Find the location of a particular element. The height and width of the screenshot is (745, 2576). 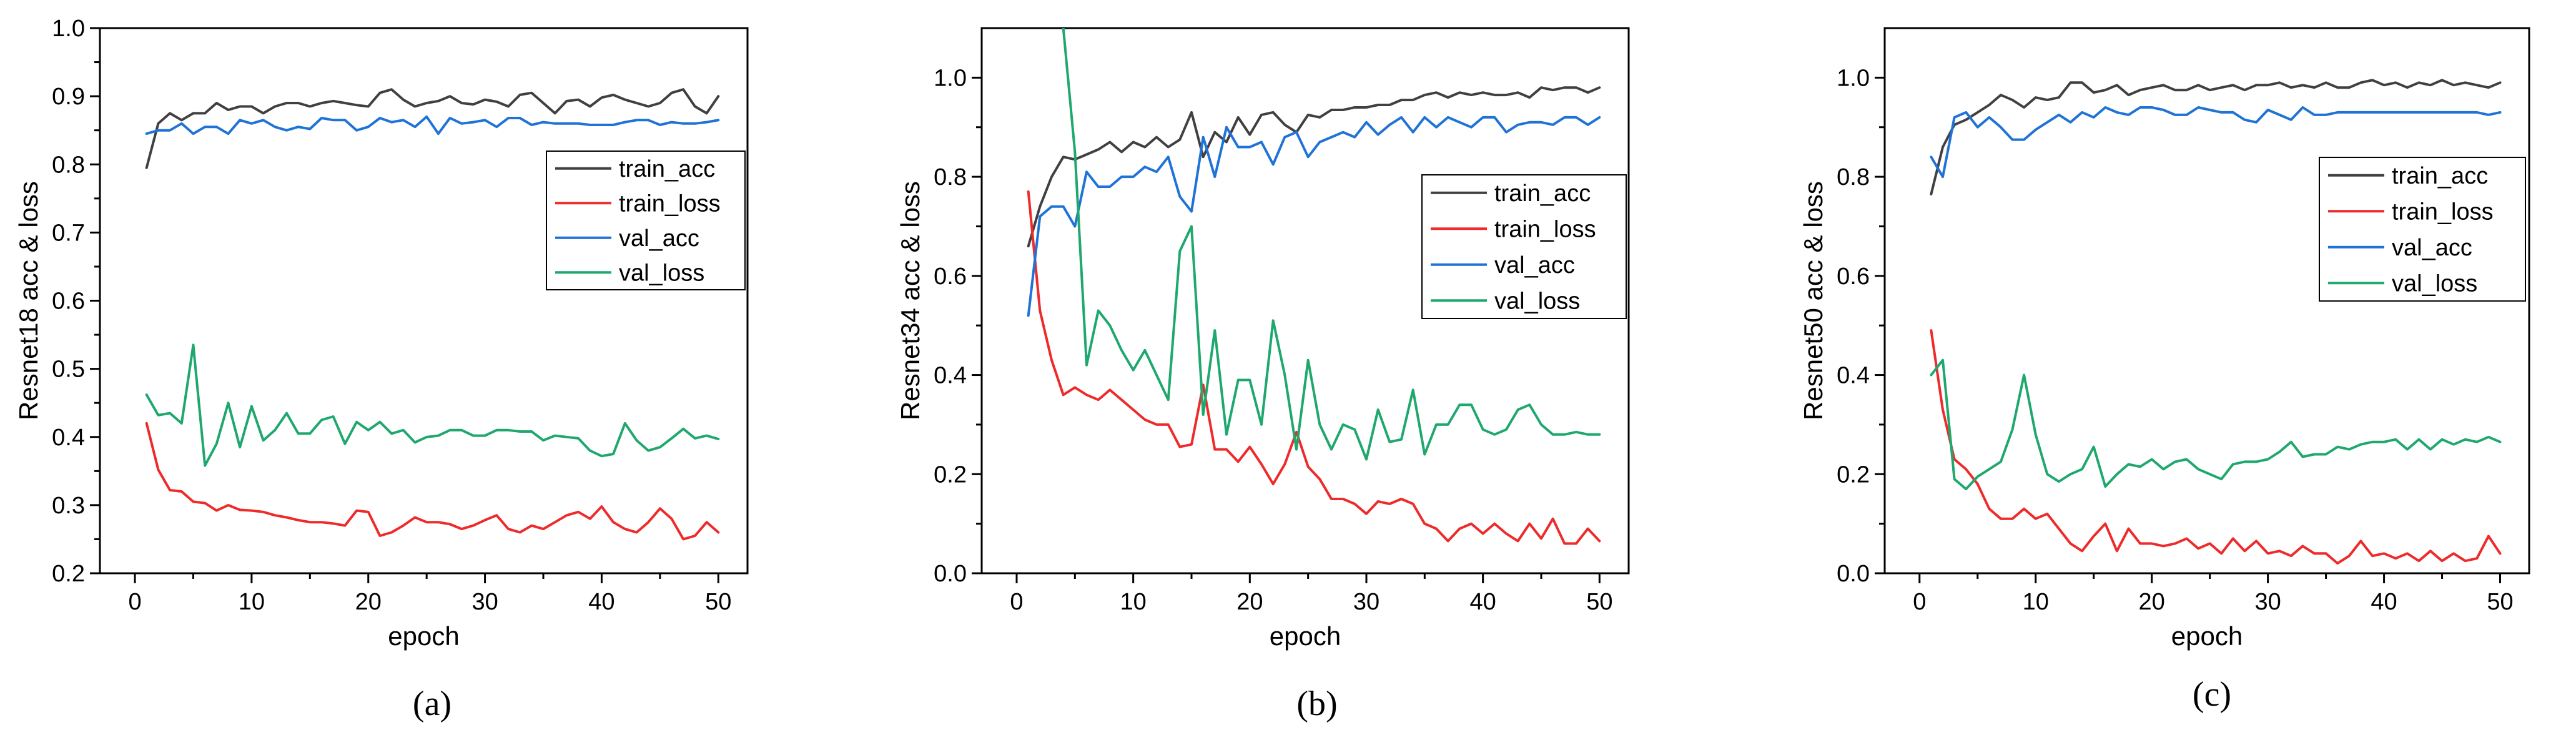

y-axis-title: Resnet18 acc & loss is located at coordinates (29, 301).